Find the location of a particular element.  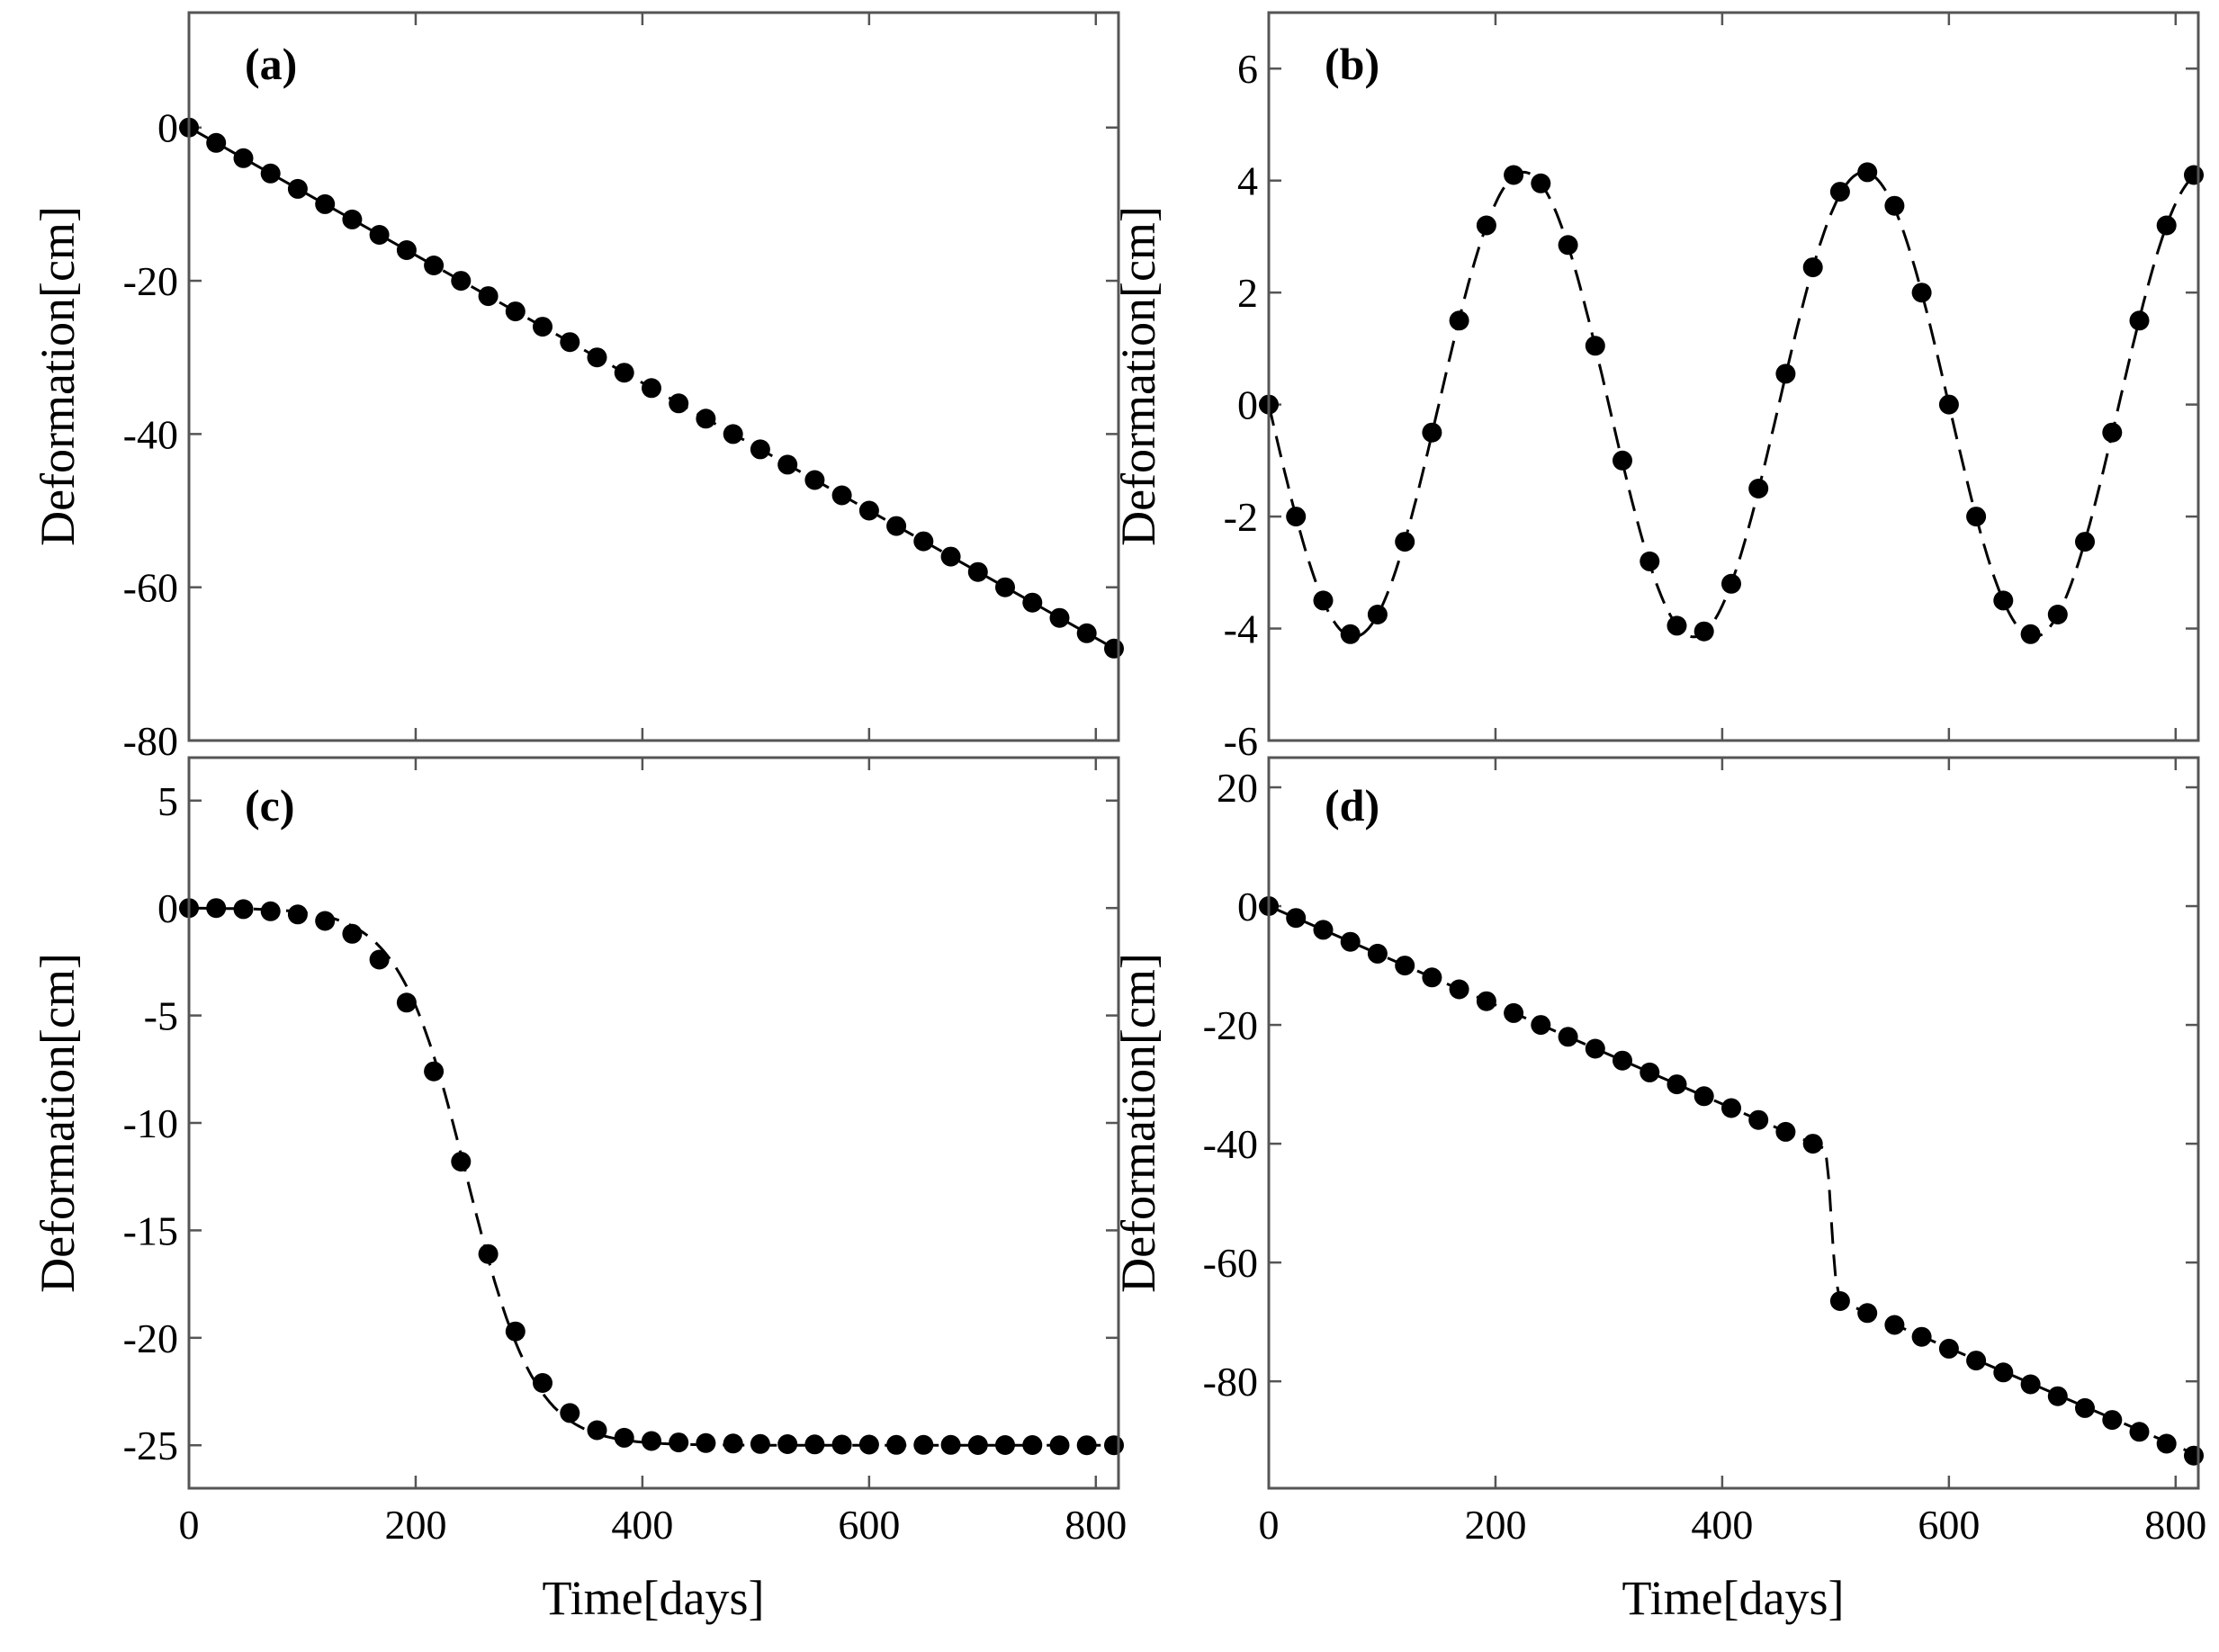

panel-c-xlabel: Time[days] is located at coordinates (653, 1598).